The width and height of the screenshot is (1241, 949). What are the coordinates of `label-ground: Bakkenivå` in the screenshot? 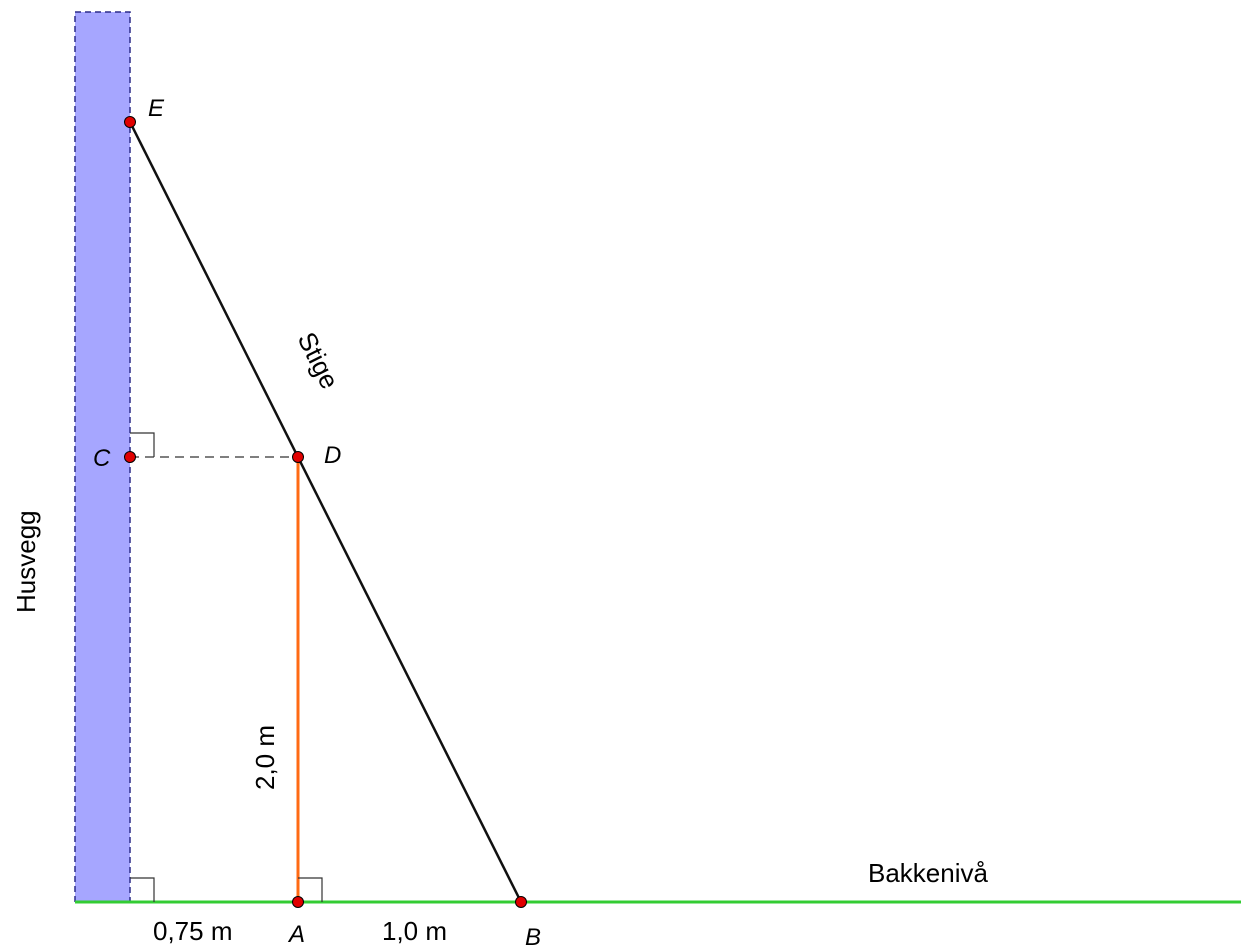 It's located at (928, 873).